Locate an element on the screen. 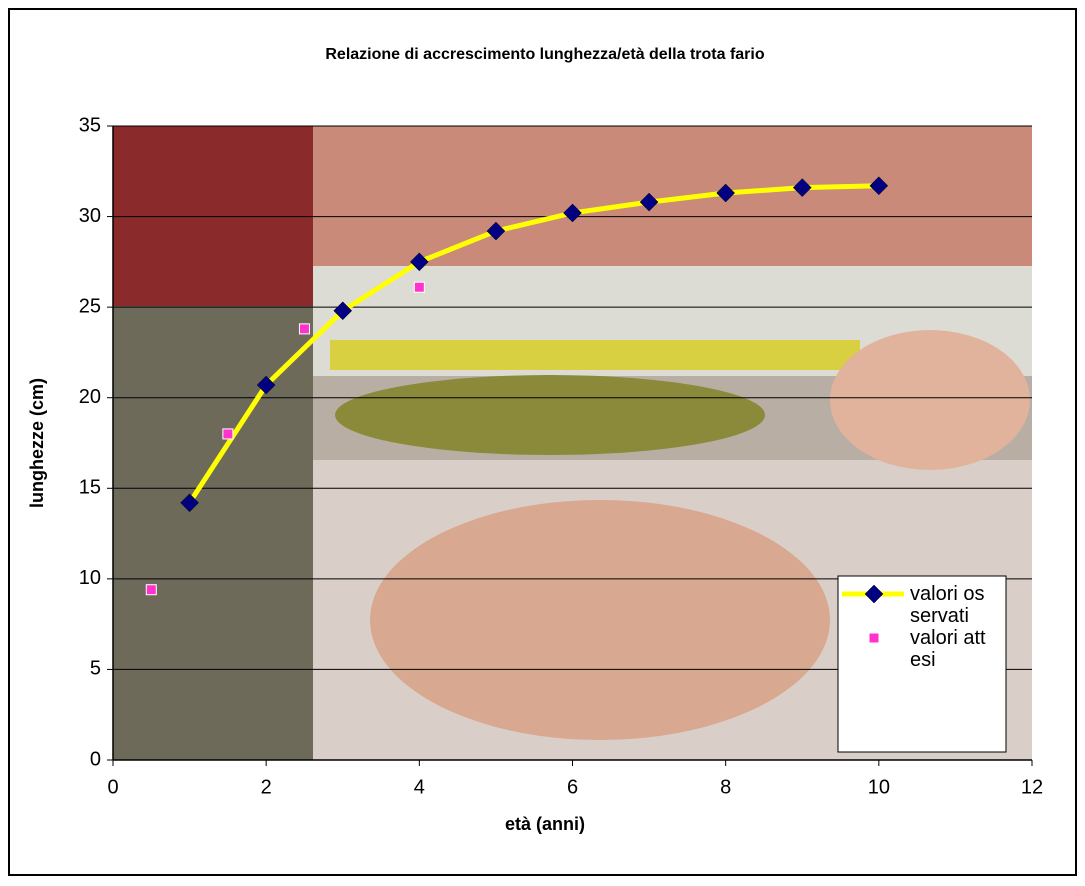  legend-label: valori attesi is located at coordinates (948, 649).